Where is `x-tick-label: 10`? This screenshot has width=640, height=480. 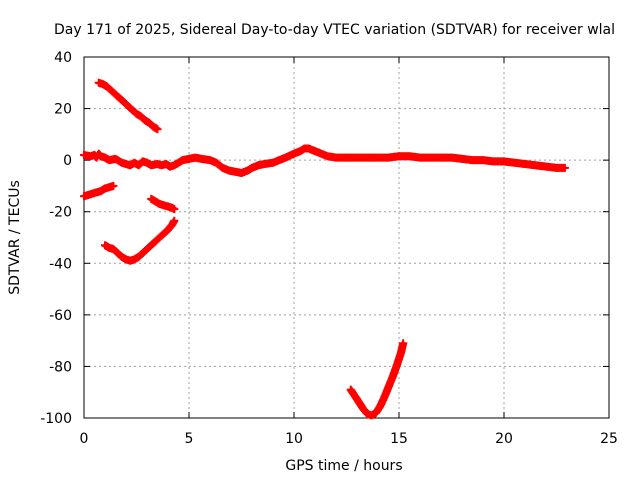
x-tick-label: 10 is located at coordinates (294, 439).